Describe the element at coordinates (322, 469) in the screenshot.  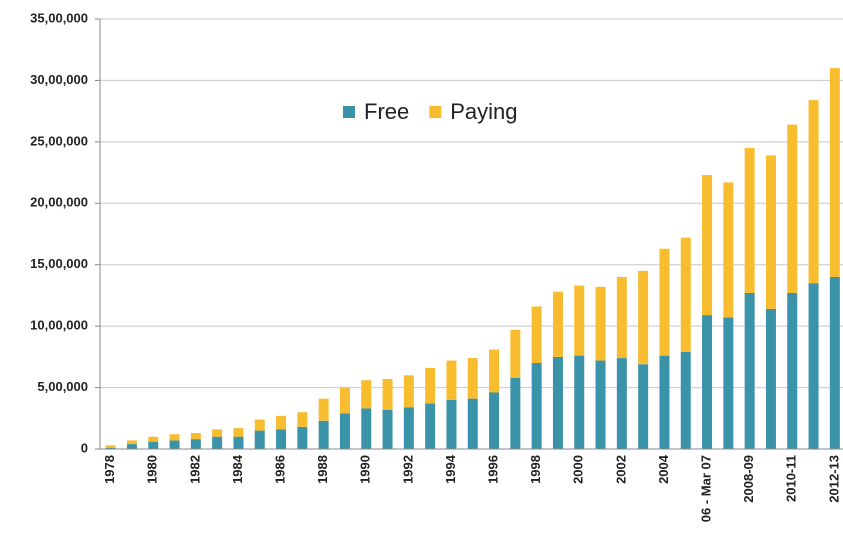
I see `x-tick-label: 1988` at that location.